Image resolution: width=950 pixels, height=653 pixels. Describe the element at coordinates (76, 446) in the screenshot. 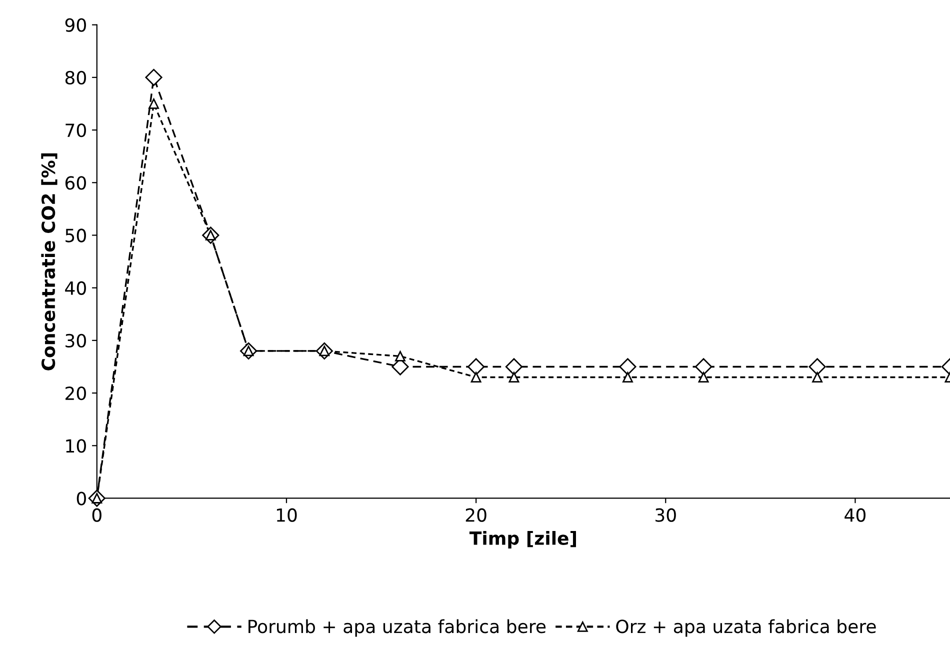

I see `y-tick-label: 10` at that location.